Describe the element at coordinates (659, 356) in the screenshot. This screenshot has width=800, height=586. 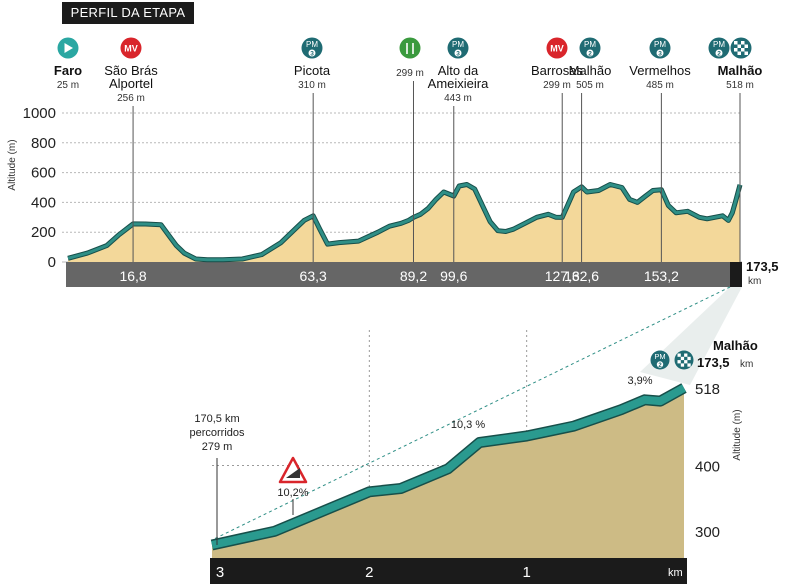
I see `zoom-finish-badge-text: PM` at that location.